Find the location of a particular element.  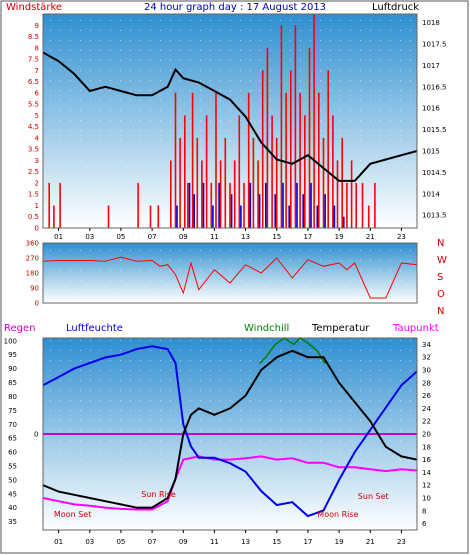

time-tick-label: 23 is located at coordinates (401, 237).